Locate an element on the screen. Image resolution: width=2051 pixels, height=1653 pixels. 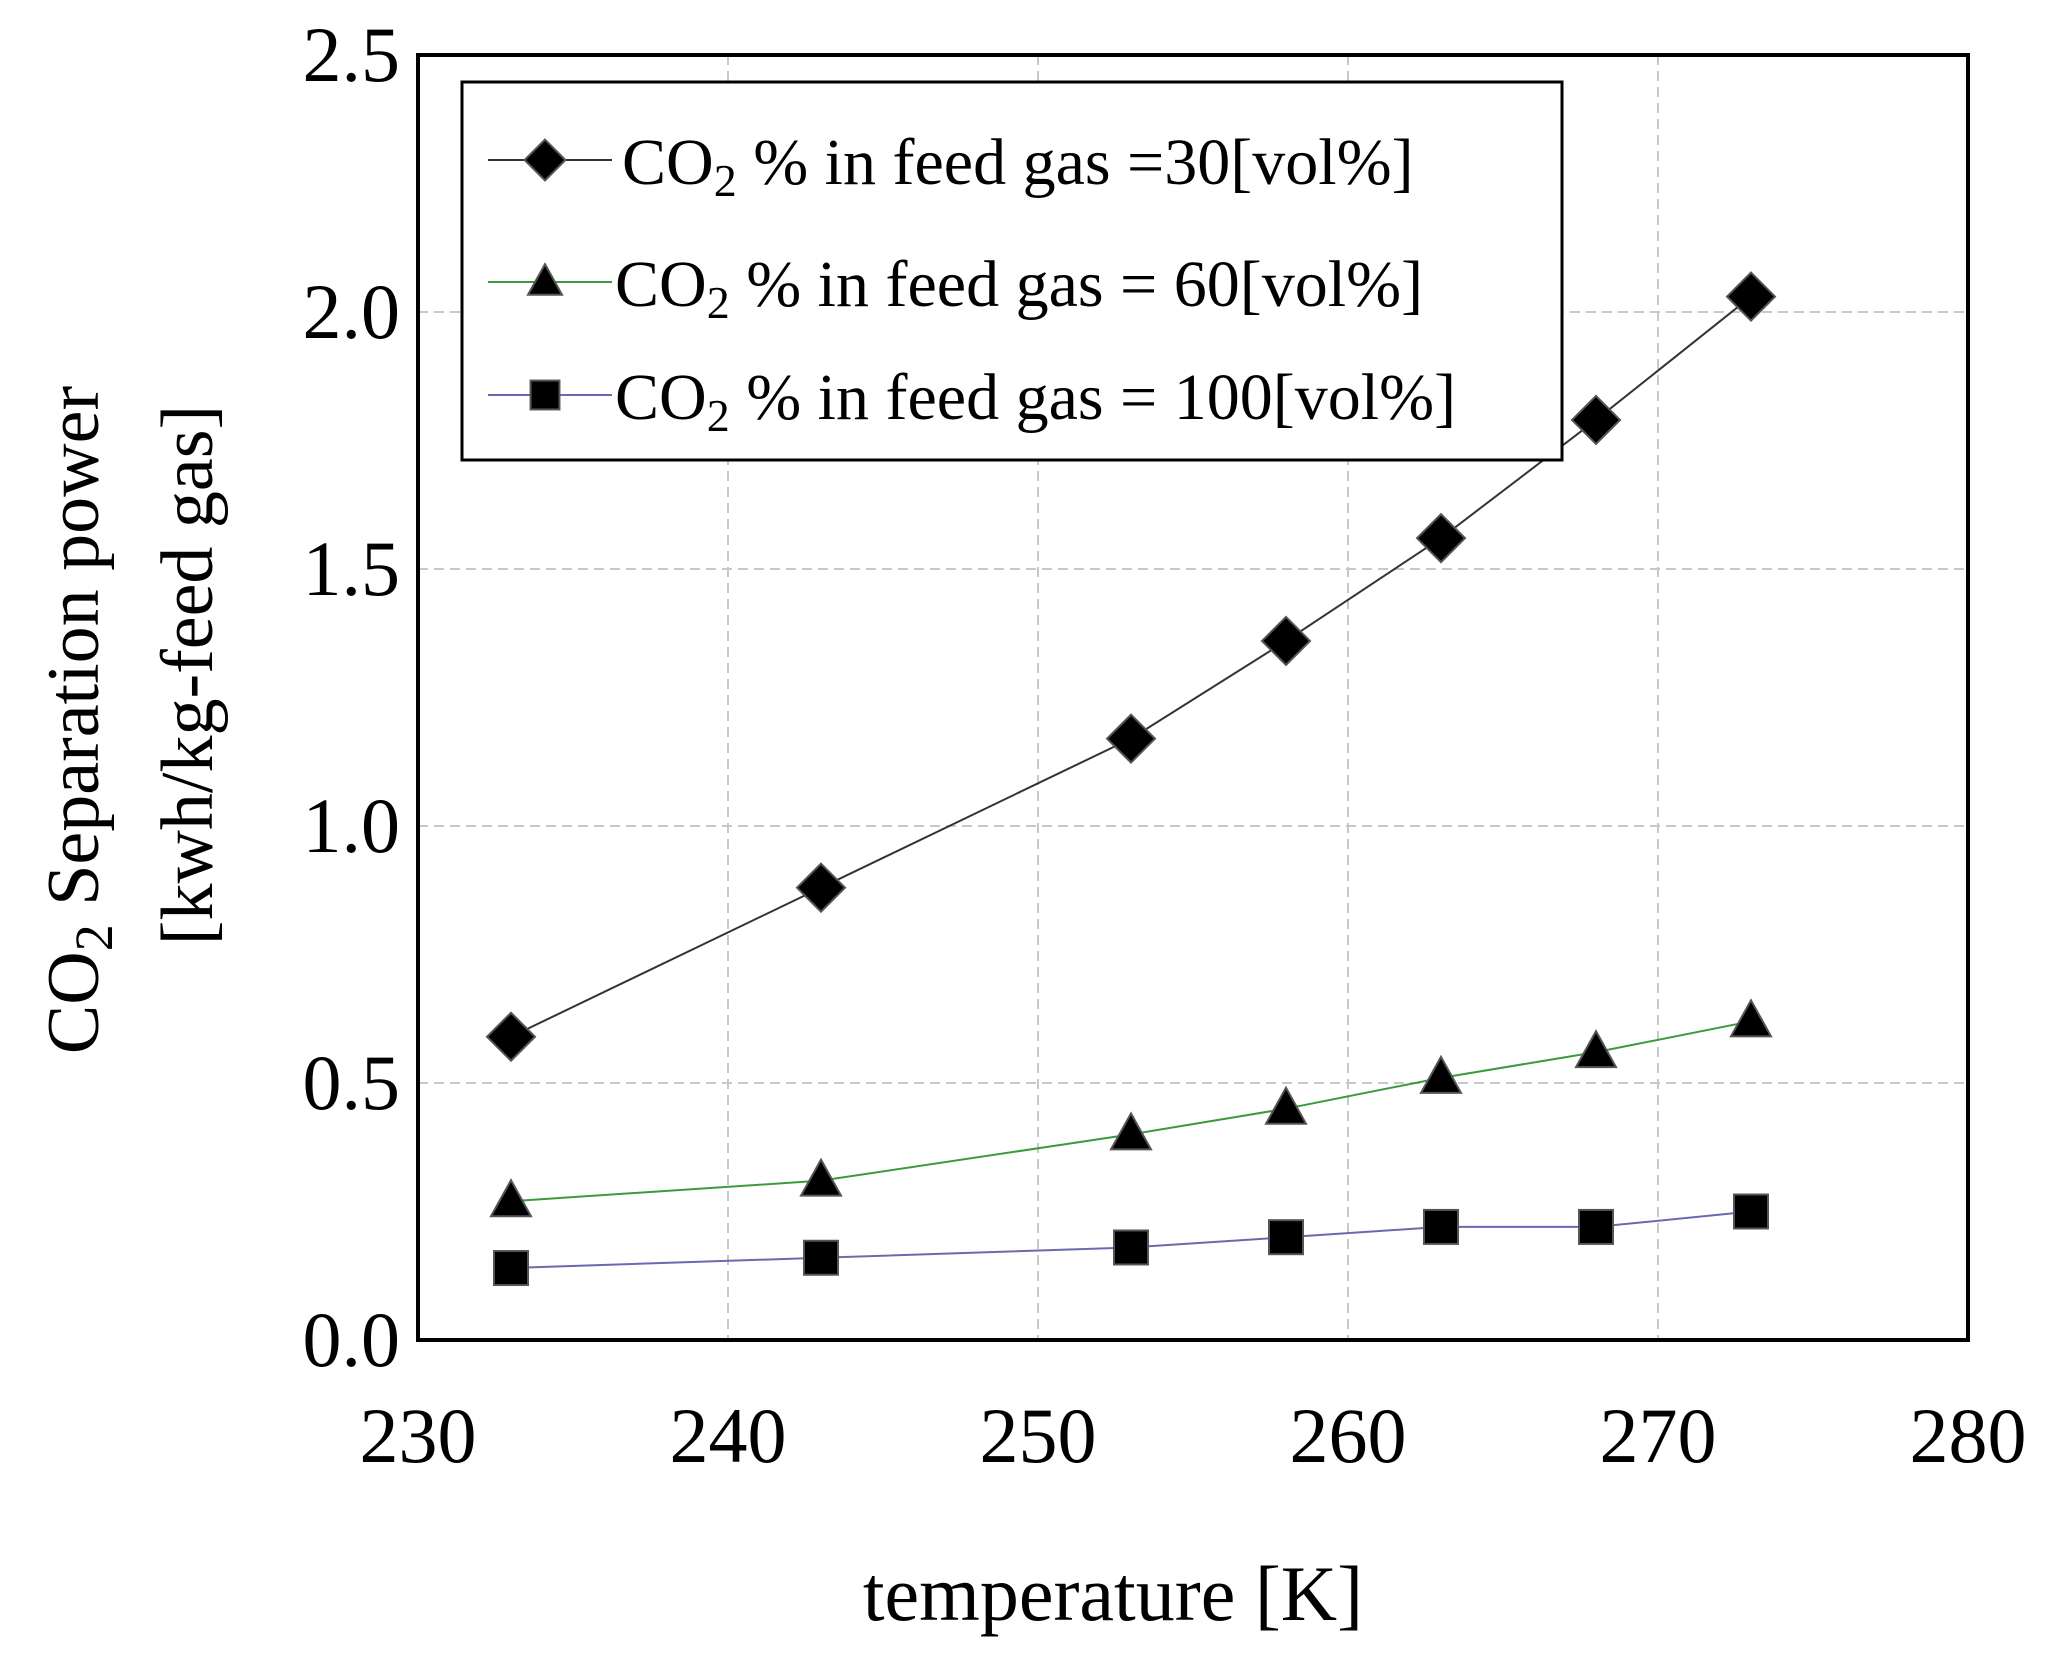
y-tick-label: 1.0 is located at coordinates (352, 825).